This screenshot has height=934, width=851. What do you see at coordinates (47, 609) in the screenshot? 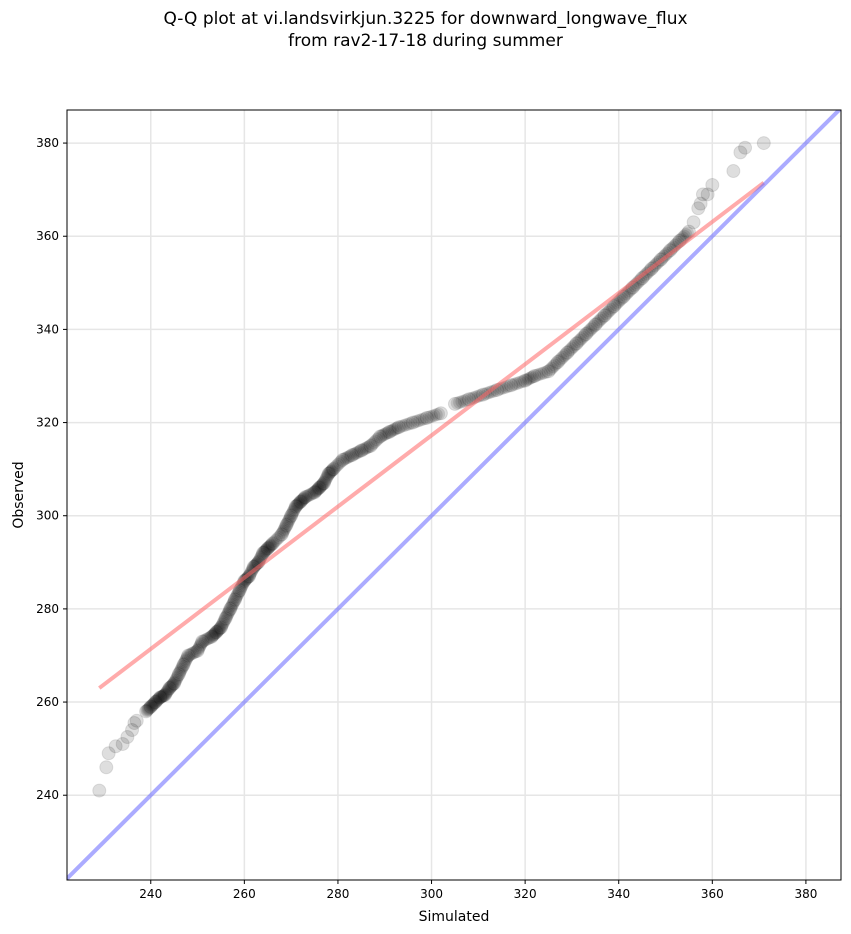
I see `y-tick-label: 280` at bounding box center [47, 609].